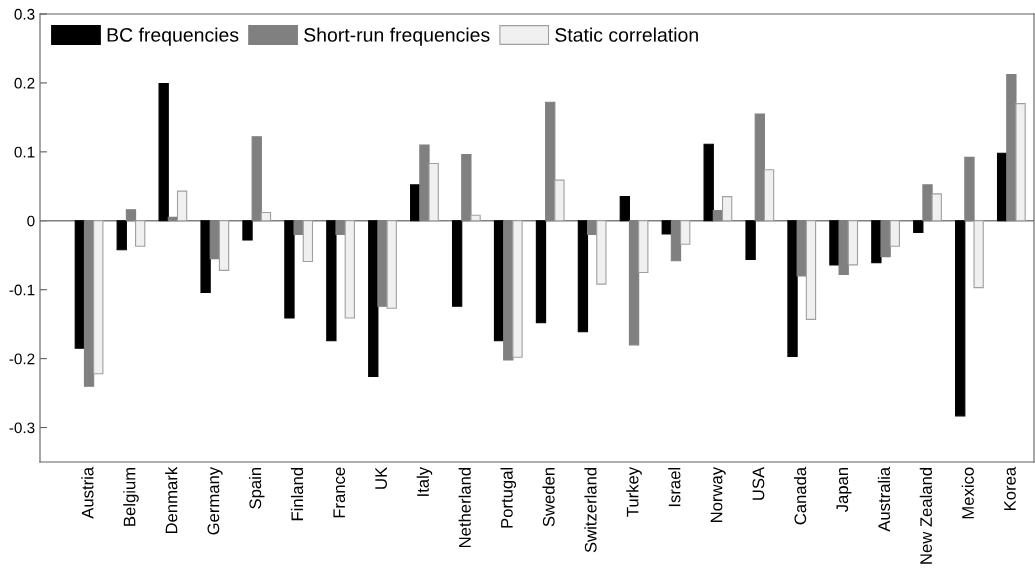 Image resolution: width=1035 pixels, height=581 pixels. What do you see at coordinates (131, 496) in the screenshot?
I see `x-tick-label: Belgium` at bounding box center [131, 496].